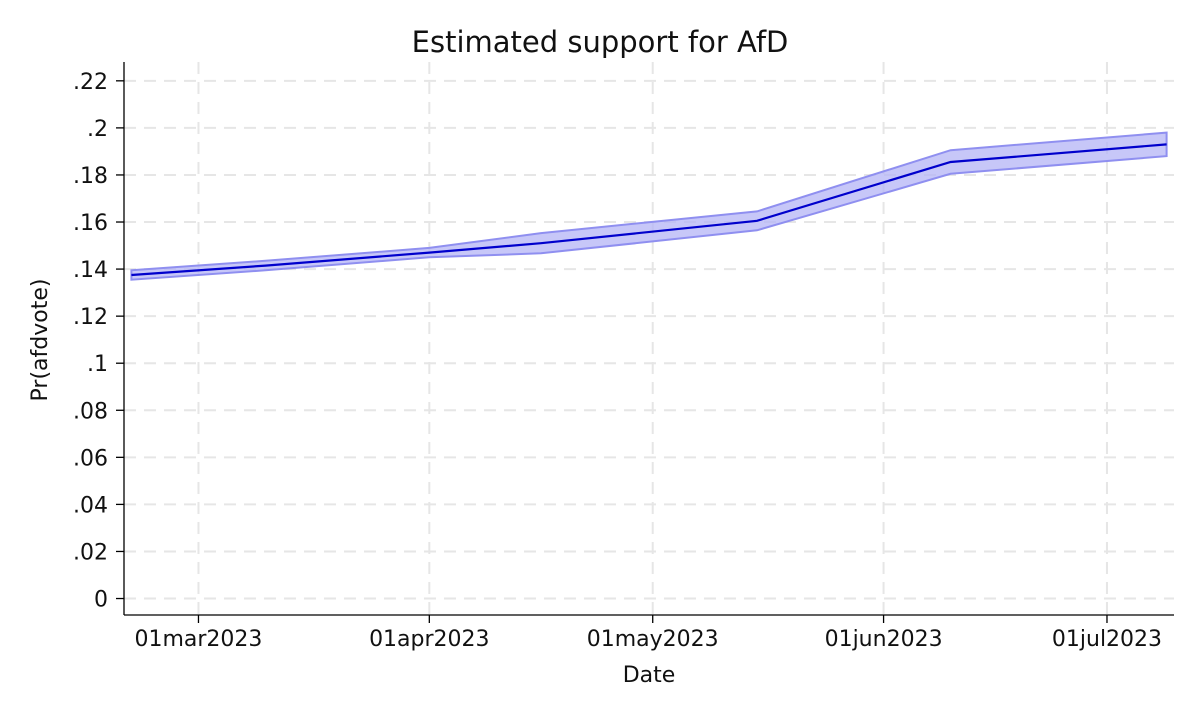  I want to click on x-tick-label: 01jul2023, so click(1107, 639).